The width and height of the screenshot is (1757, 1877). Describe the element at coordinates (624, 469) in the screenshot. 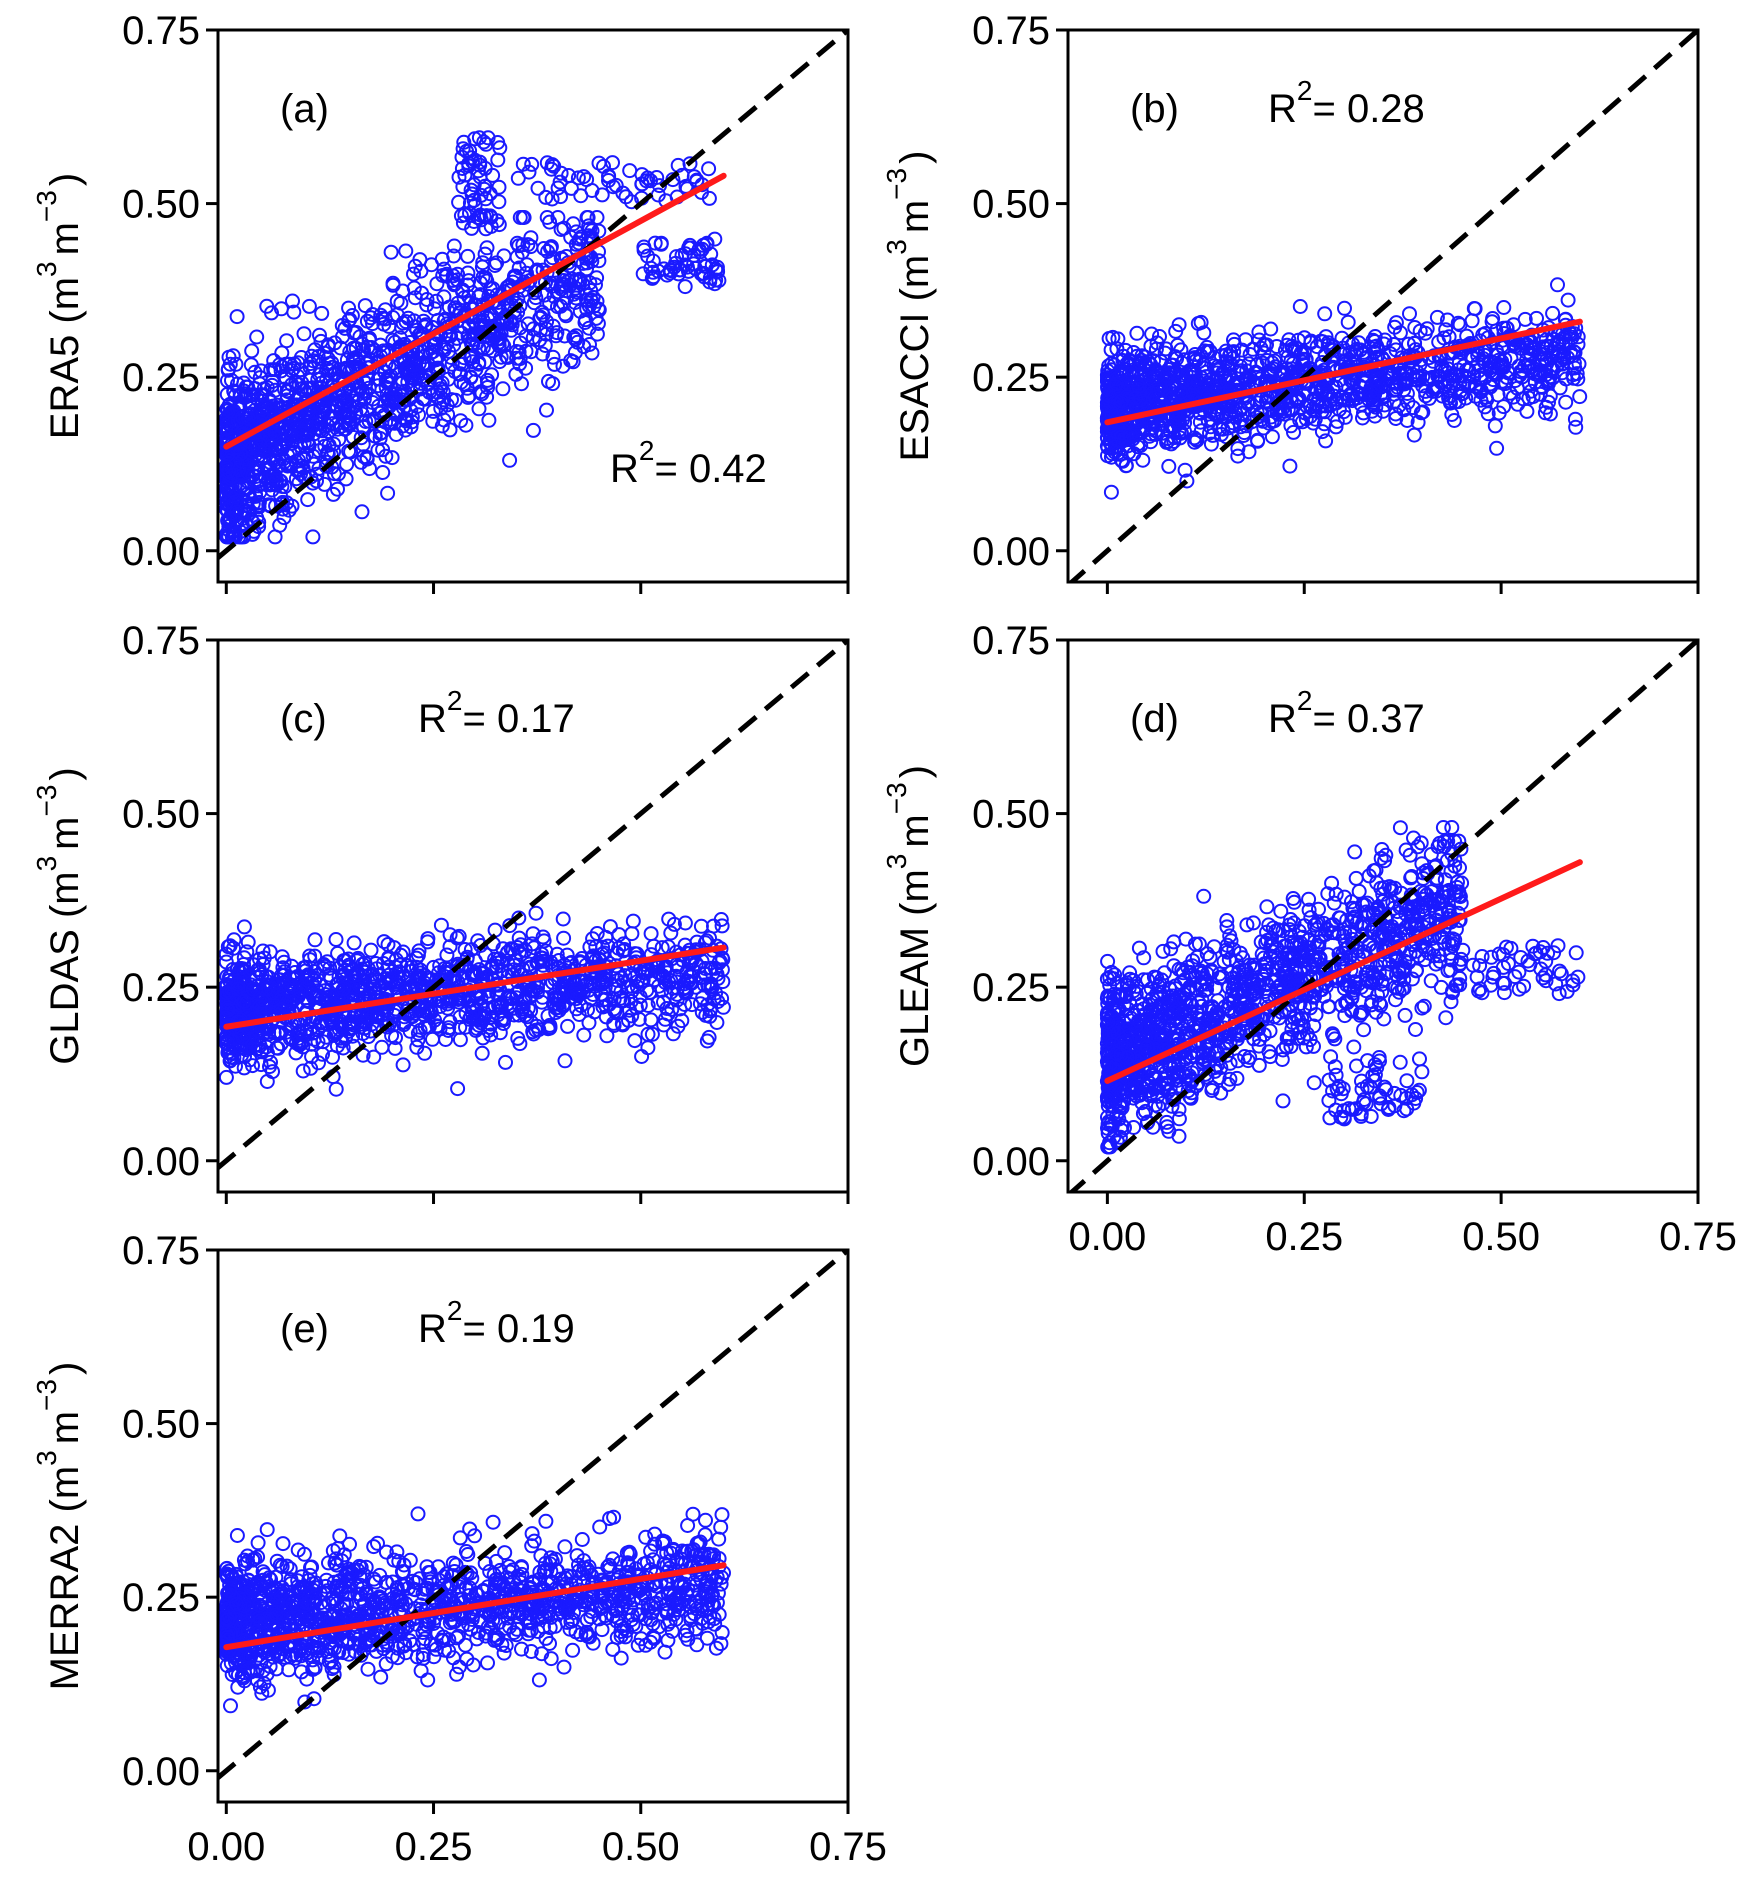

I see `r2-symbol: R` at that location.